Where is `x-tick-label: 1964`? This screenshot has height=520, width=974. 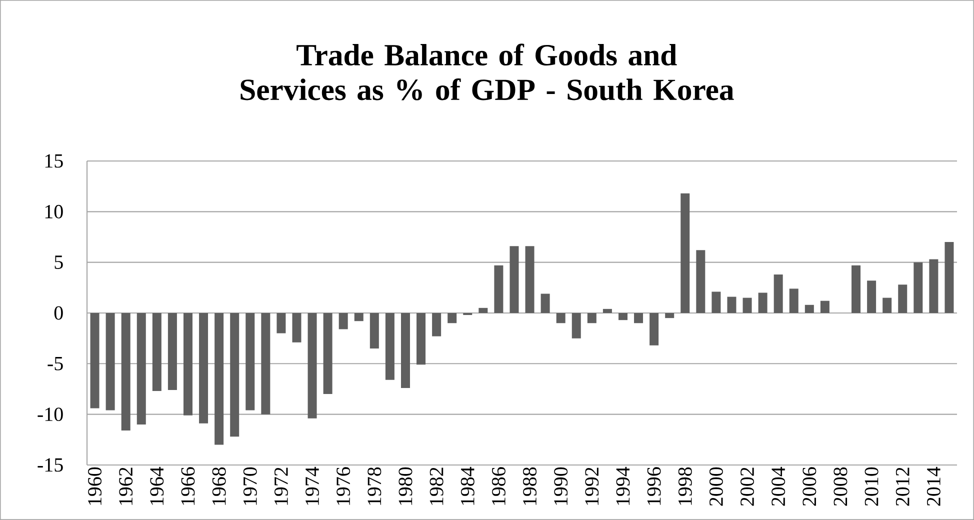 x-tick-label: 1964 is located at coordinates (157, 485).